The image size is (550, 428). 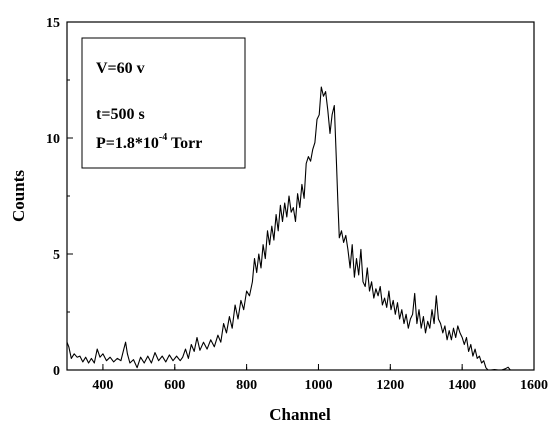 I want to click on x-axis-title: Channel, so click(x=300, y=414).